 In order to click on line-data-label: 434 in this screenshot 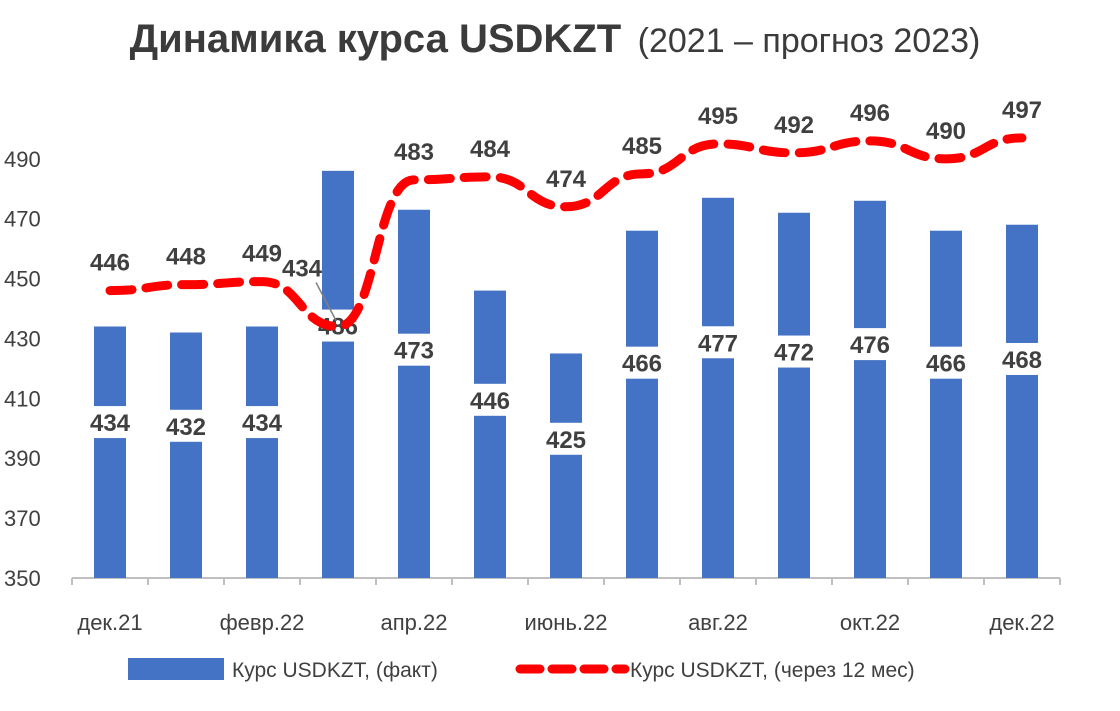, I will do `click(302, 269)`.